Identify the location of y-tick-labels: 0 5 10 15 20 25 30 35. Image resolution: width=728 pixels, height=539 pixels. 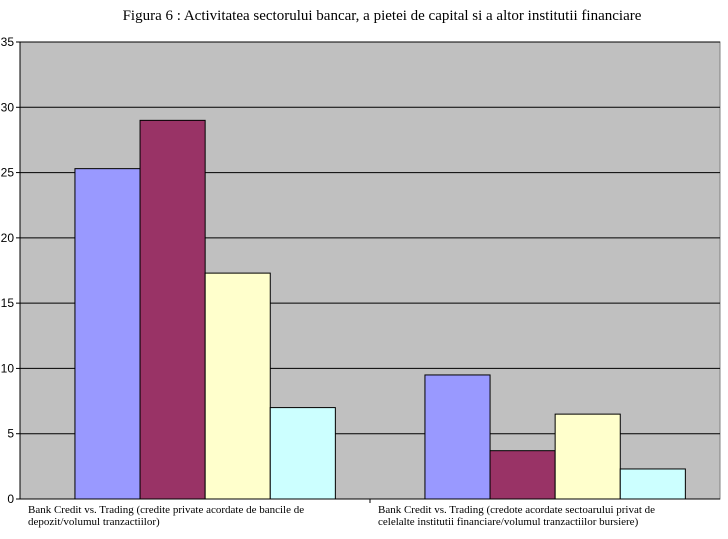
(8, 270).